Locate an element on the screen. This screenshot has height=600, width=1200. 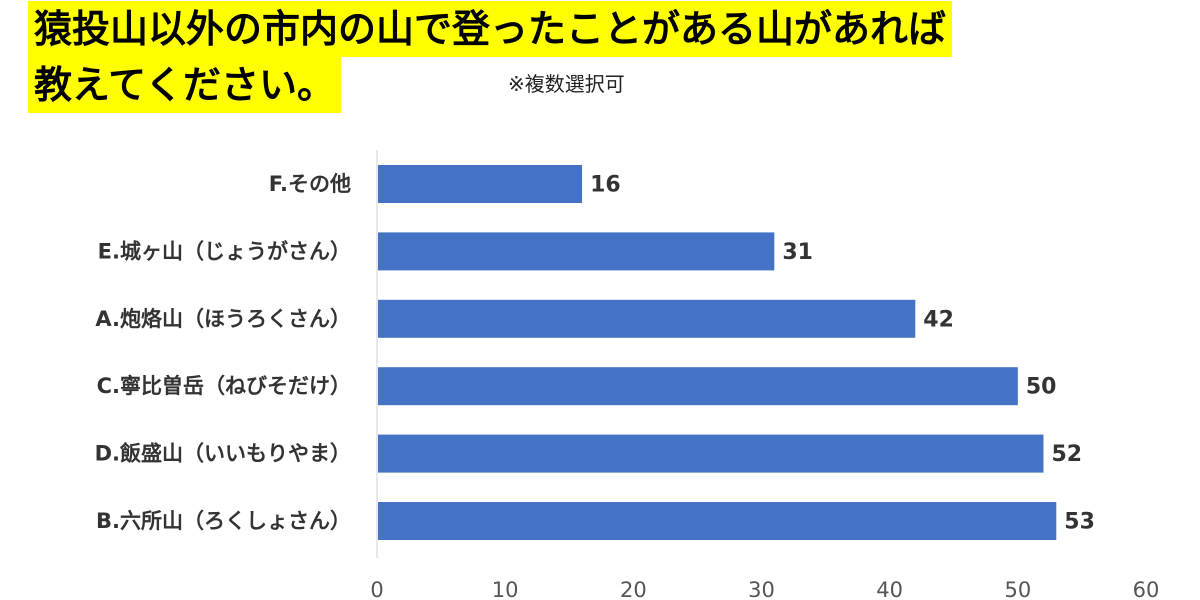
multiple-choice-note: ※複数選択可 is located at coordinates (566, 84).